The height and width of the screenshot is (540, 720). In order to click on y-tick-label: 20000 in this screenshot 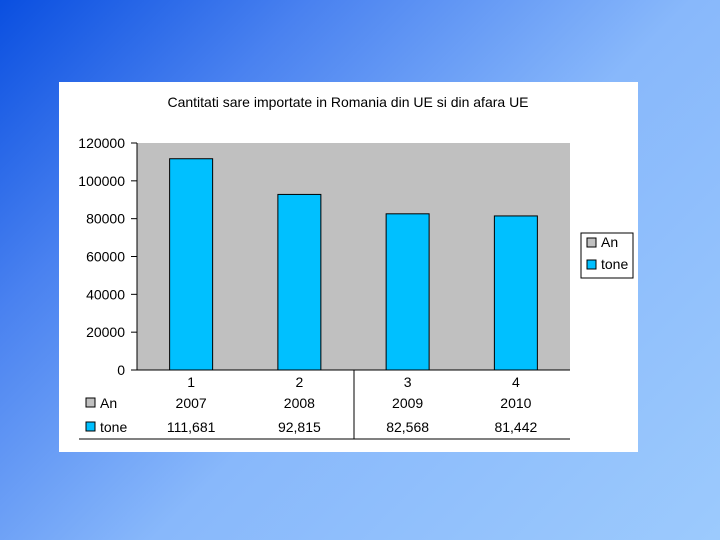, I will do `click(105, 332)`.